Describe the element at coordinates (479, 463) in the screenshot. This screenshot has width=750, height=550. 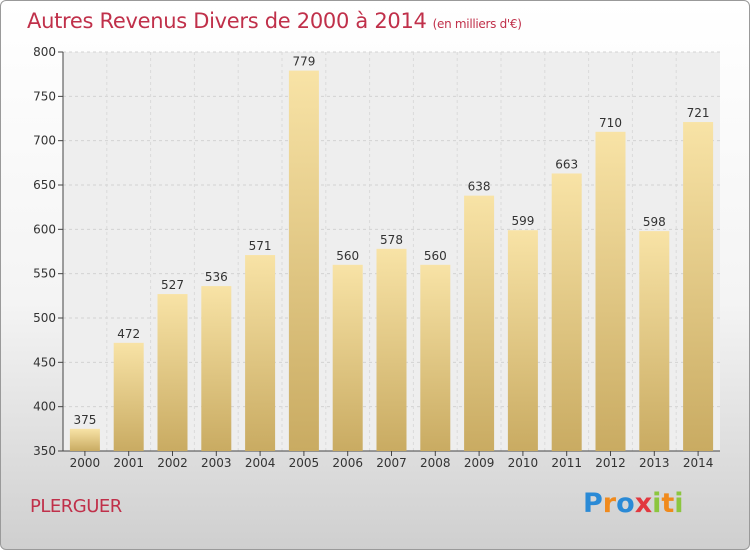
I see `x-tick-label: 2009` at that location.